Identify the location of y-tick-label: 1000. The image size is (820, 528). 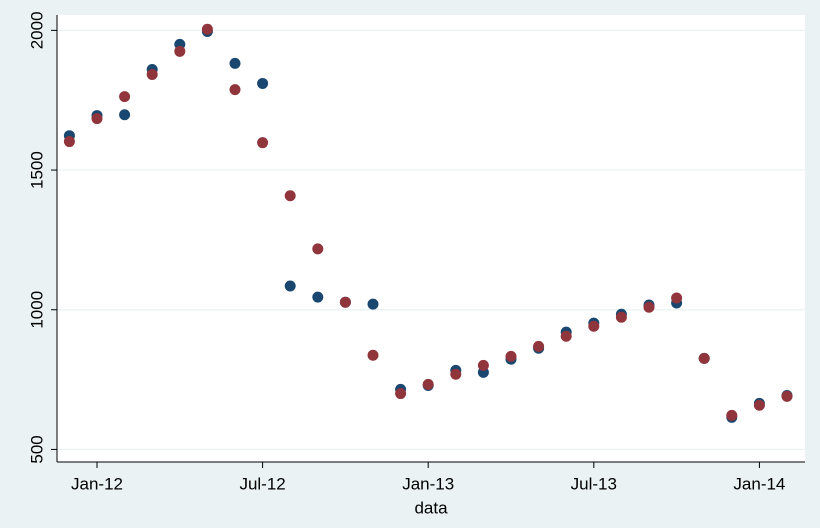
(36, 310).